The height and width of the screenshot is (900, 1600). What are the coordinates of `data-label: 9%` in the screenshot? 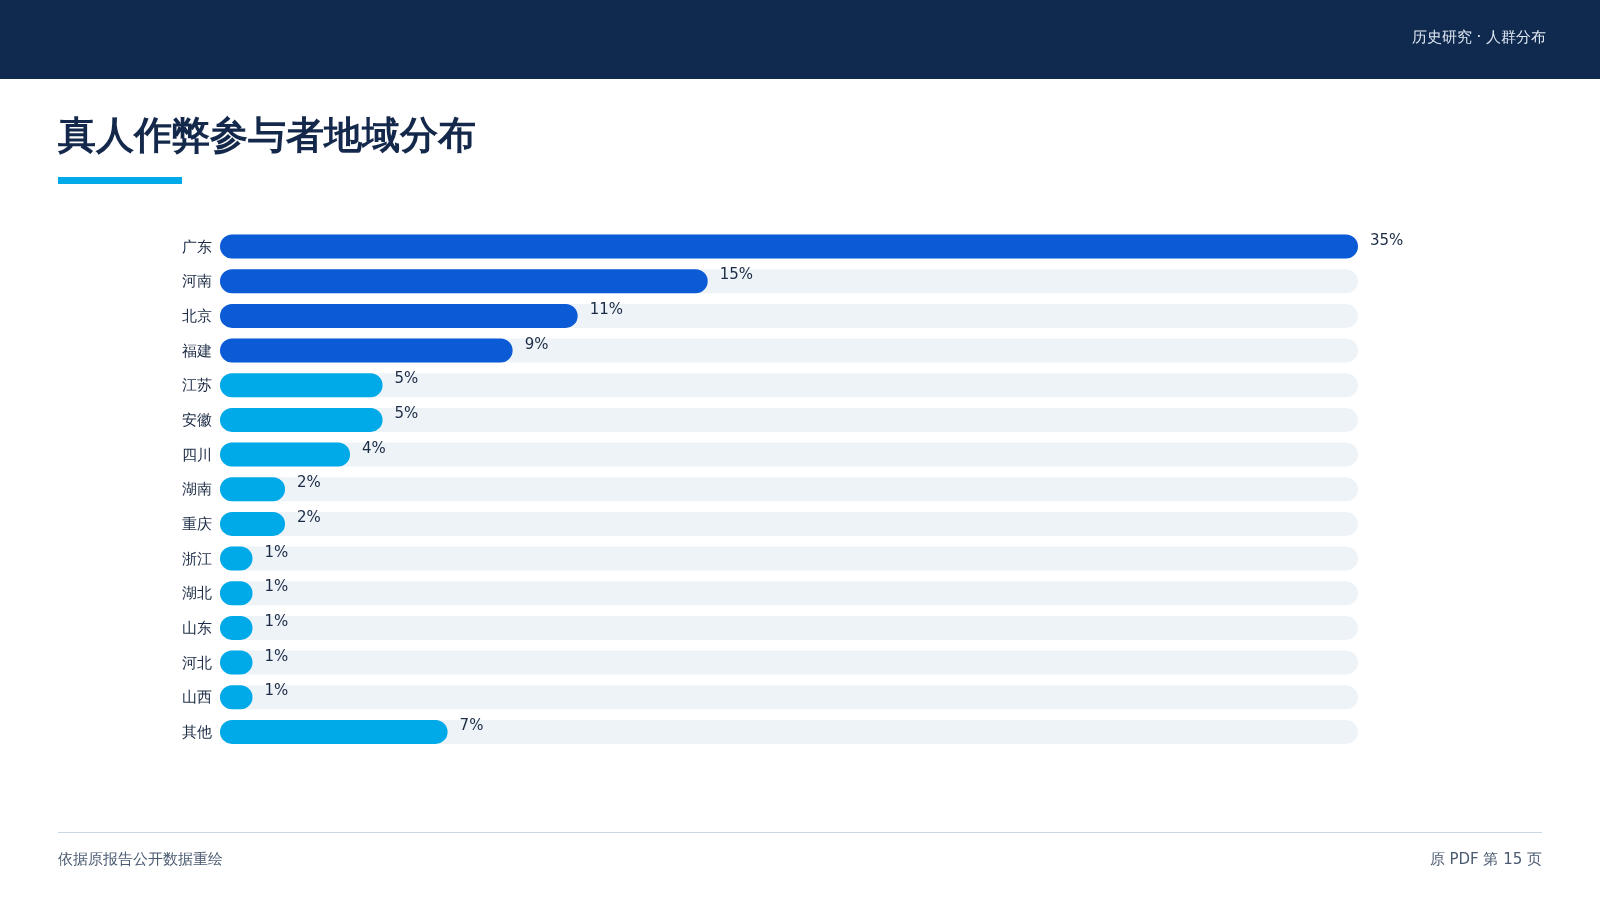 It's located at (536, 343).